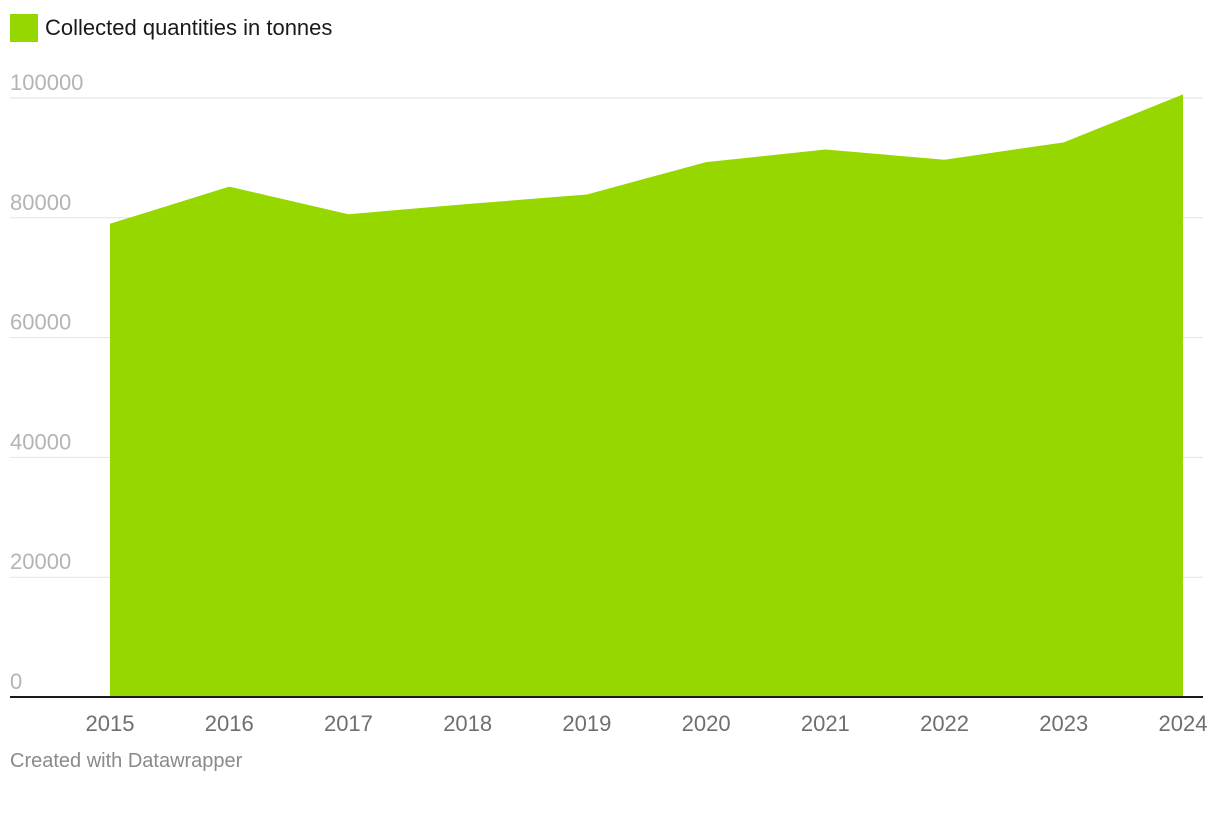 This screenshot has height=814, width=1220. I want to click on y-tick-label-60000: 60000, so click(40, 322).